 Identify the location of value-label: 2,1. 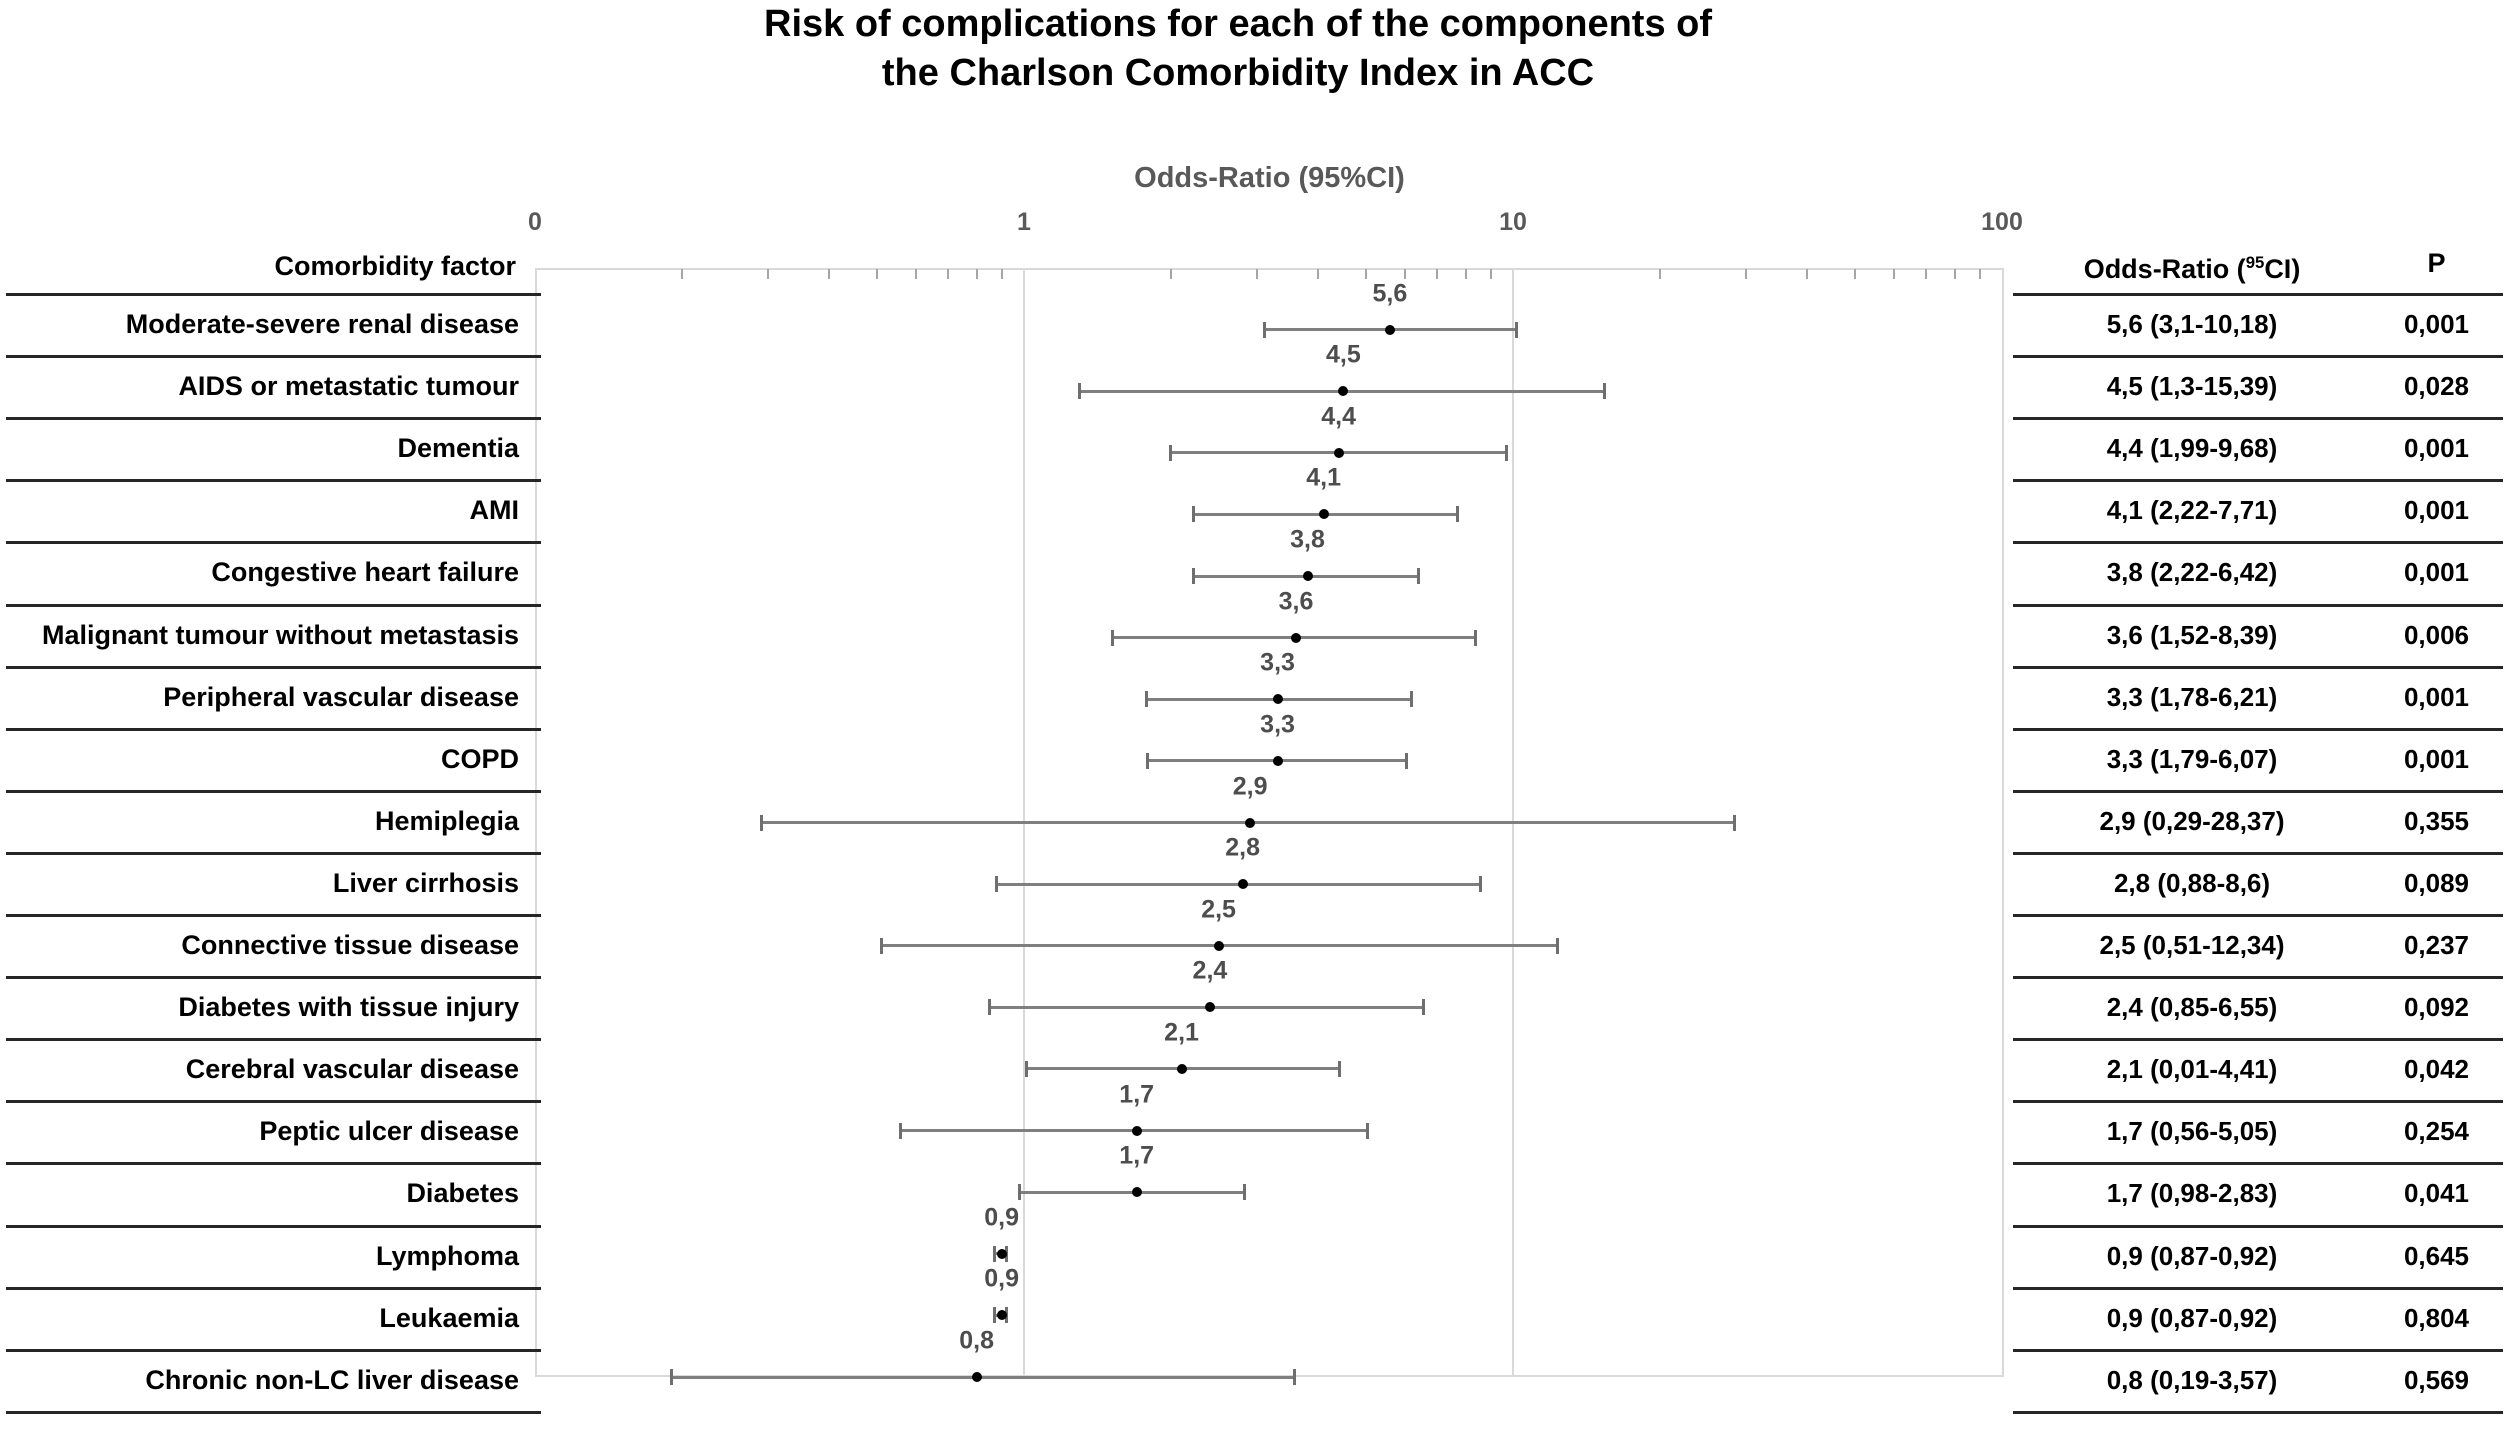
(1181, 1032).